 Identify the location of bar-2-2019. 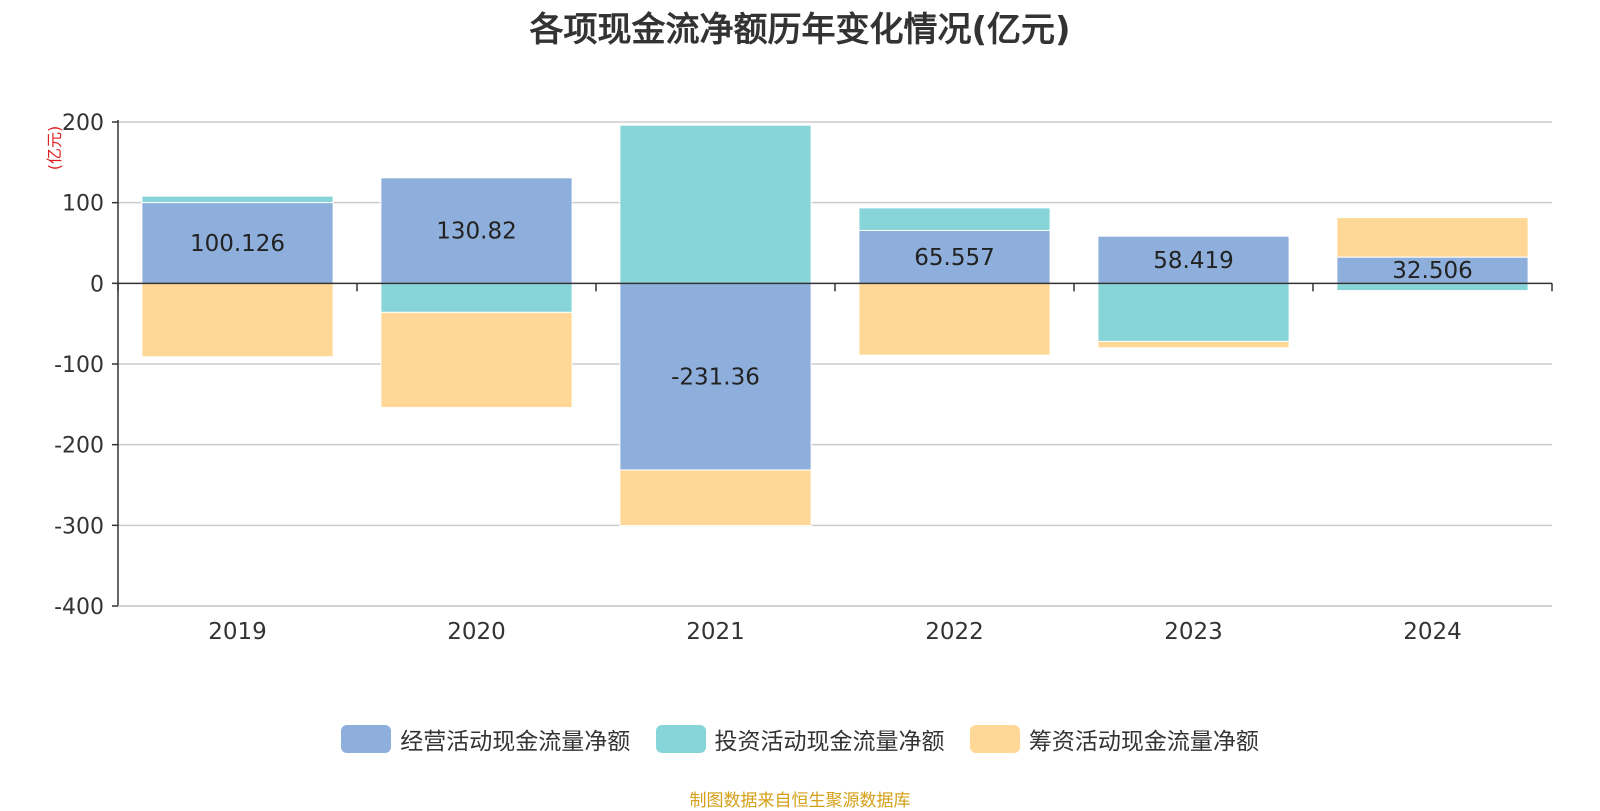
(237, 320).